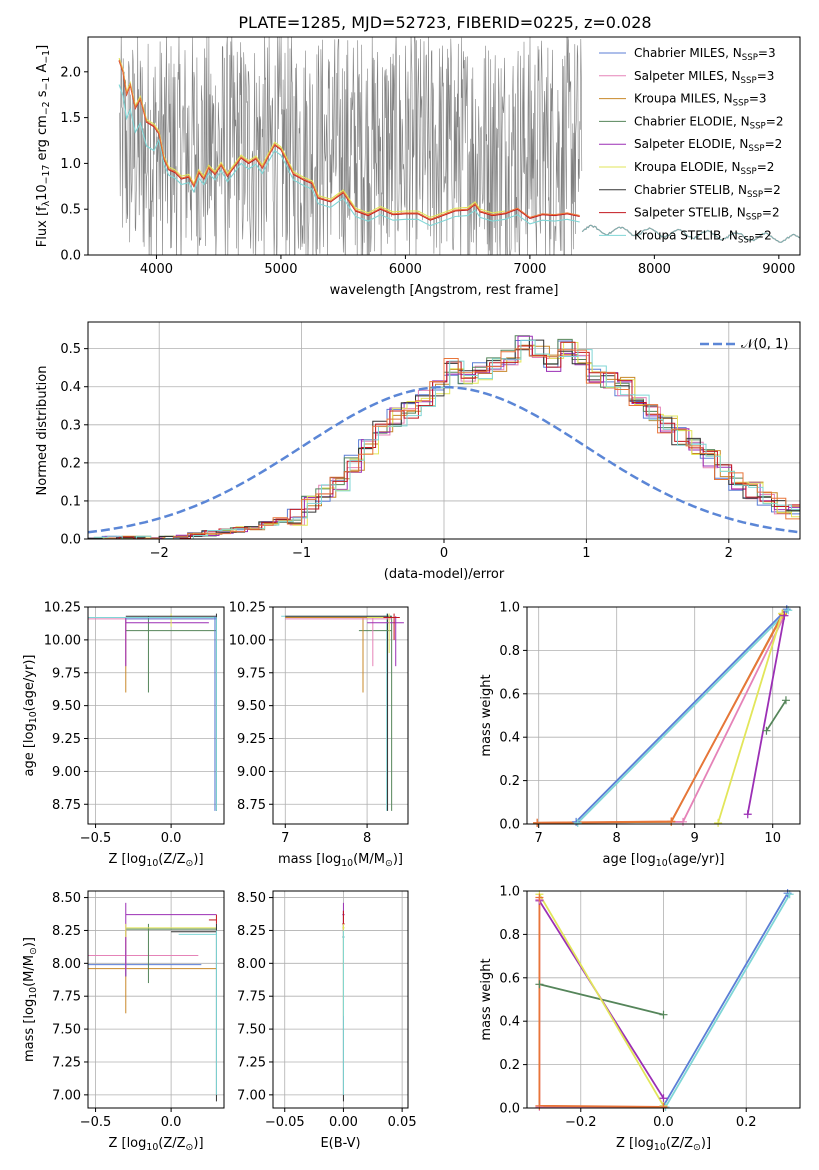  I want to click on x-tick-label: 5000, so click(280, 269).